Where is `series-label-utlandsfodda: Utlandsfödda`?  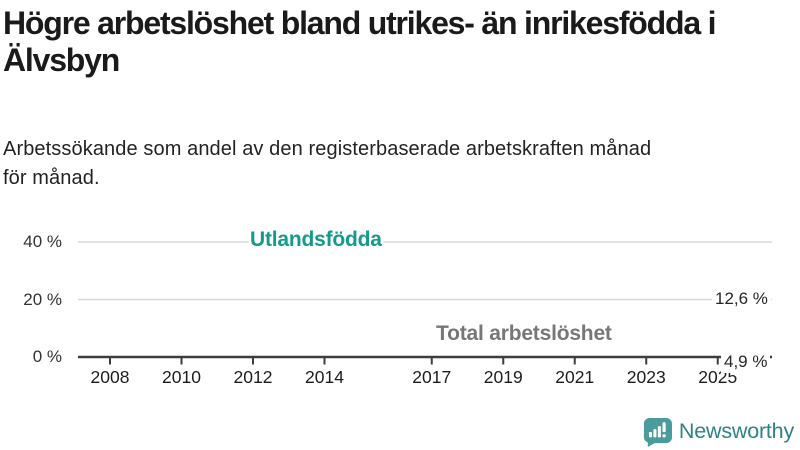
series-label-utlandsfodda: Utlandsfödda is located at coordinates (316, 239).